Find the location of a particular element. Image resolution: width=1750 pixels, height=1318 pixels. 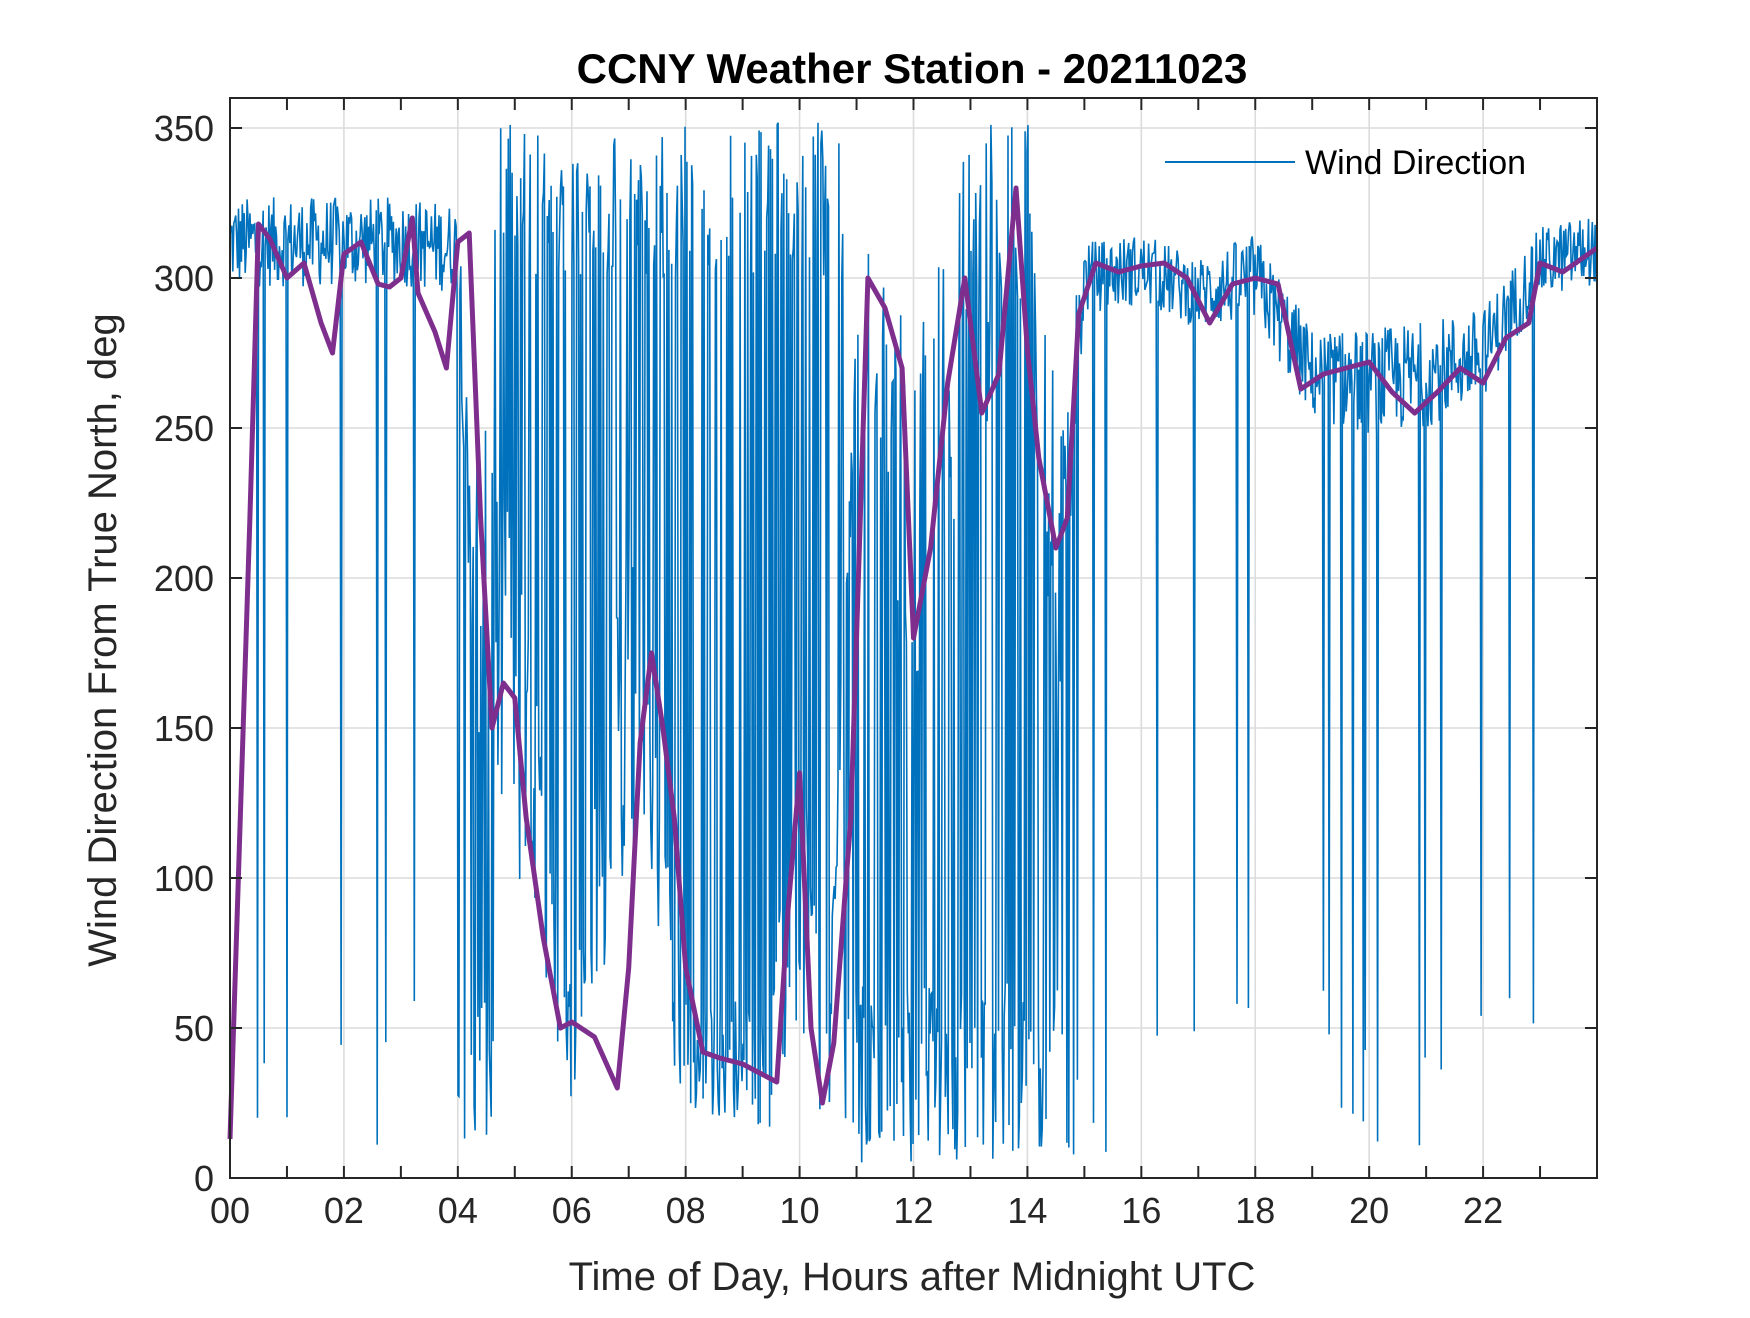

x-tick-label: 06 is located at coordinates (572, 1210).